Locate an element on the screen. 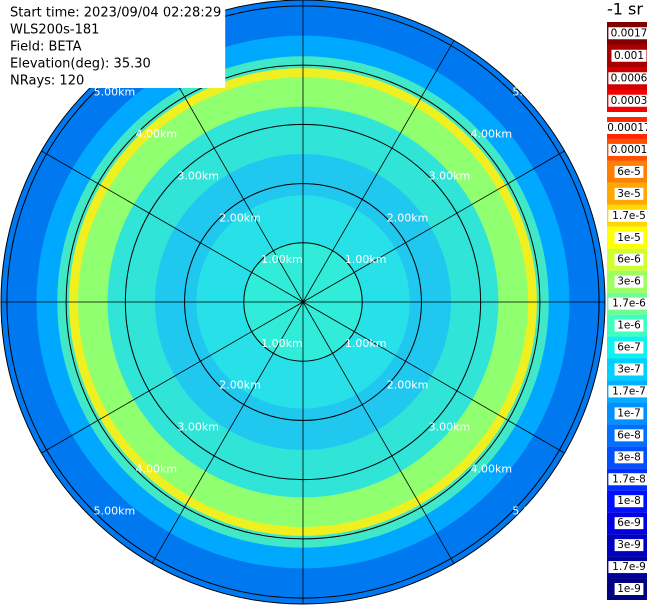 The image size is (647, 607). colorbar-label: 1e-6 is located at coordinates (629, 326).